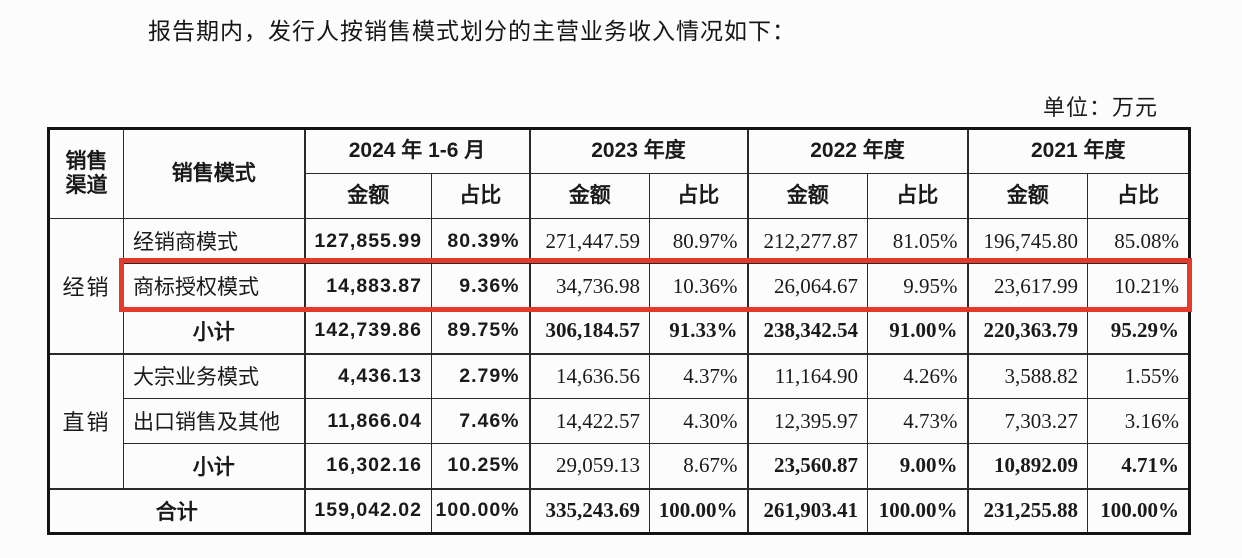  I want to click on cell-direct-subtotal-2022-ratio: 9.00%, so click(918, 466).